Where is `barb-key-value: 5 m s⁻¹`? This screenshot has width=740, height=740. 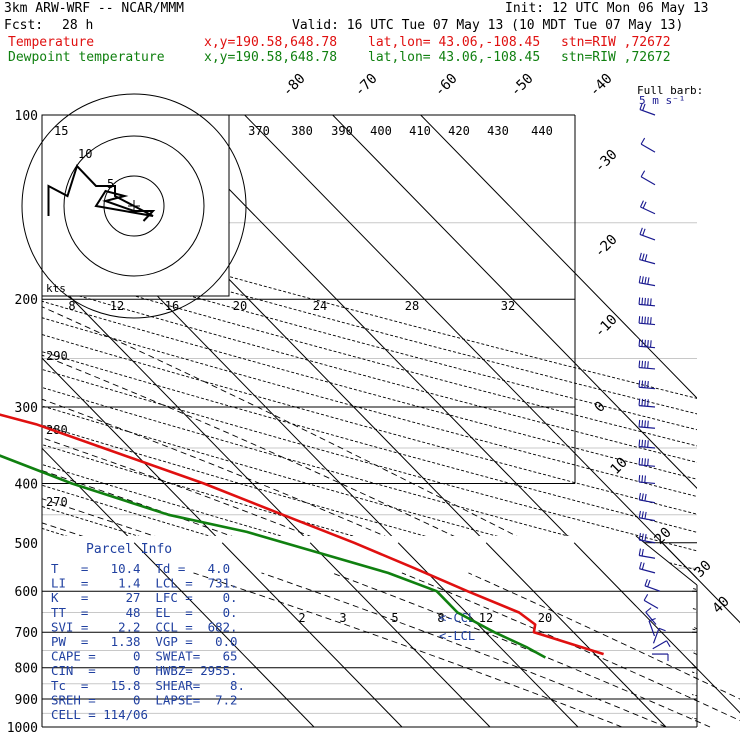 barb-key-value: 5 m s⁻¹ is located at coordinates (662, 100).